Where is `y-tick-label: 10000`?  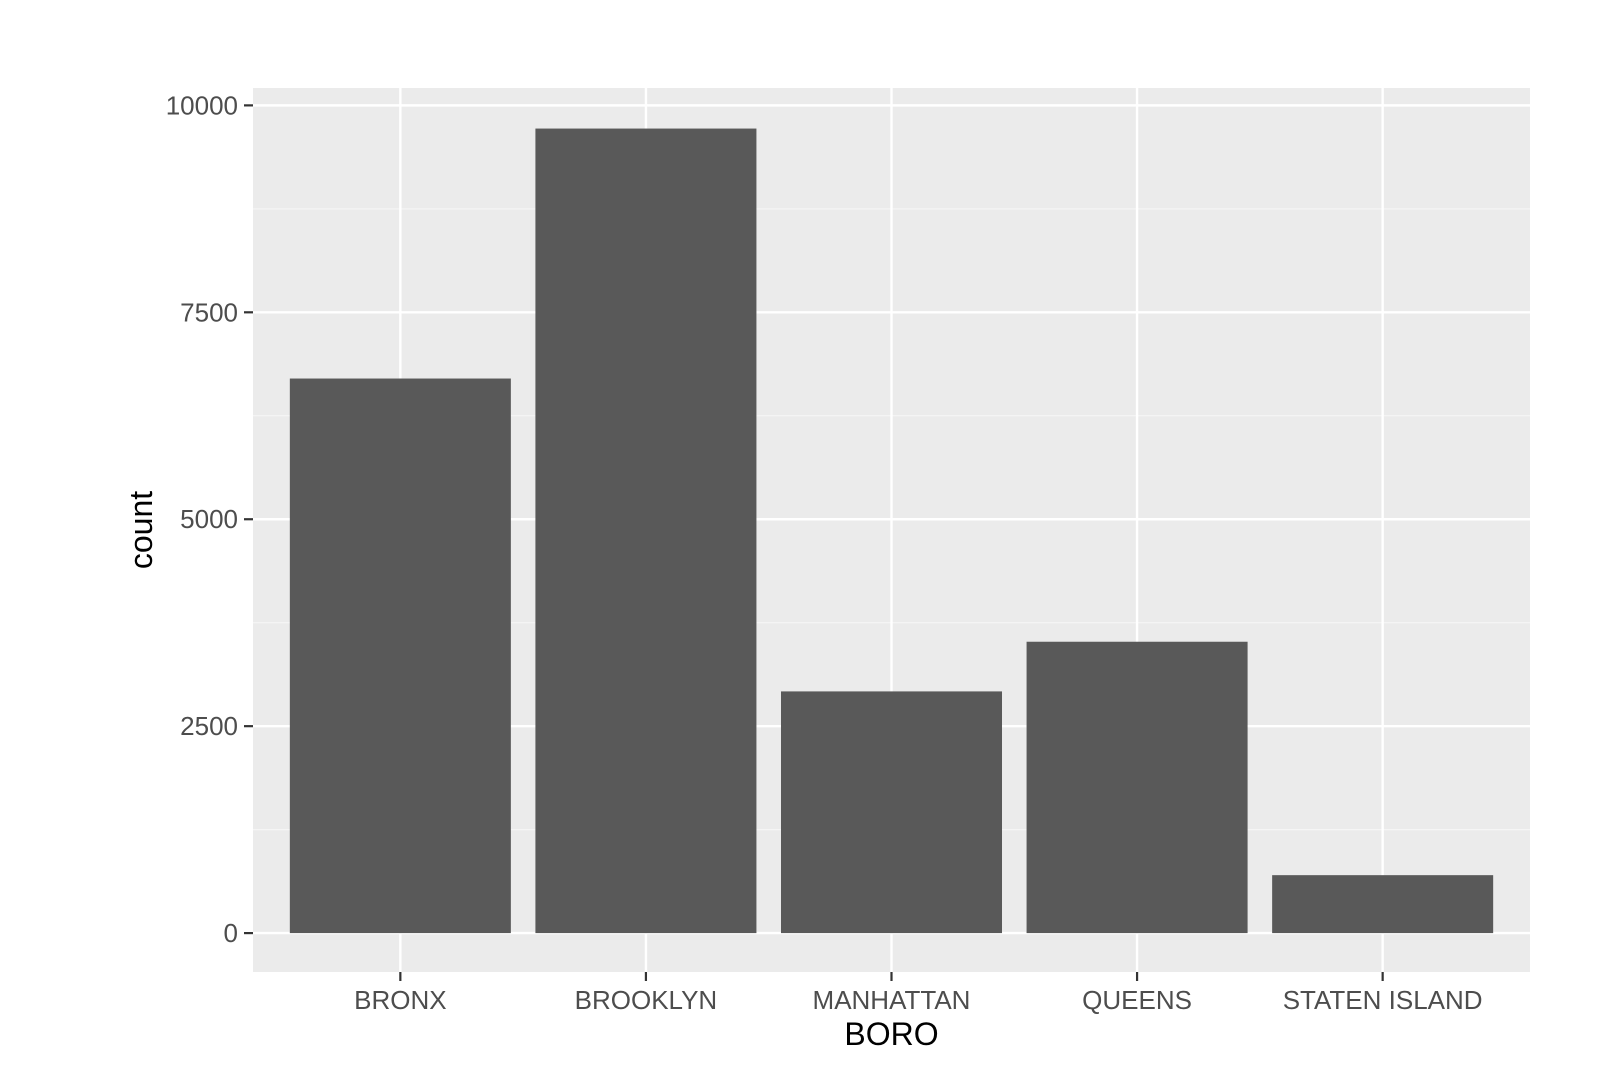
y-tick-label: 10000 is located at coordinates (202, 105).